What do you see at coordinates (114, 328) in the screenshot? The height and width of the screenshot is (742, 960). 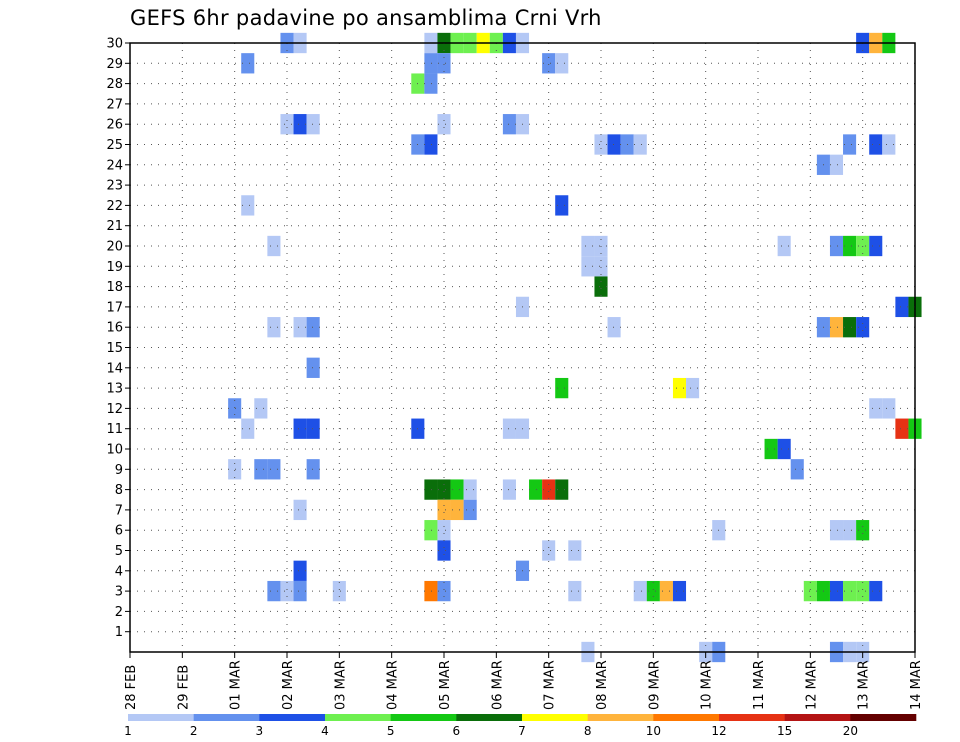 I see `y-tick-label: 16` at bounding box center [114, 328].